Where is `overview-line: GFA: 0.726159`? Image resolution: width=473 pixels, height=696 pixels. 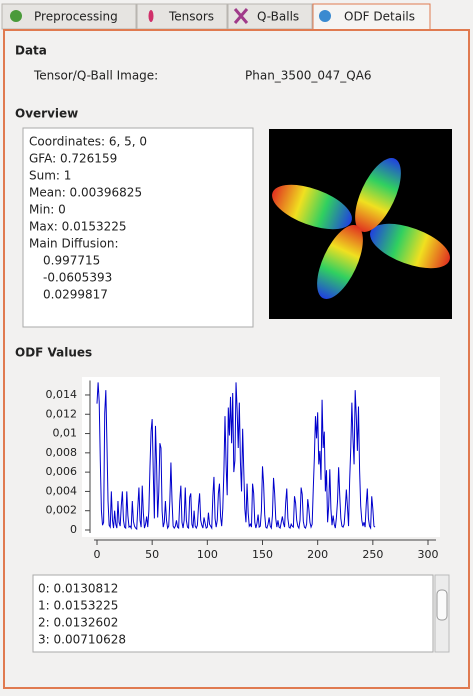 overview-line: GFA: 0.726159 is located at coordinates (73, 159).